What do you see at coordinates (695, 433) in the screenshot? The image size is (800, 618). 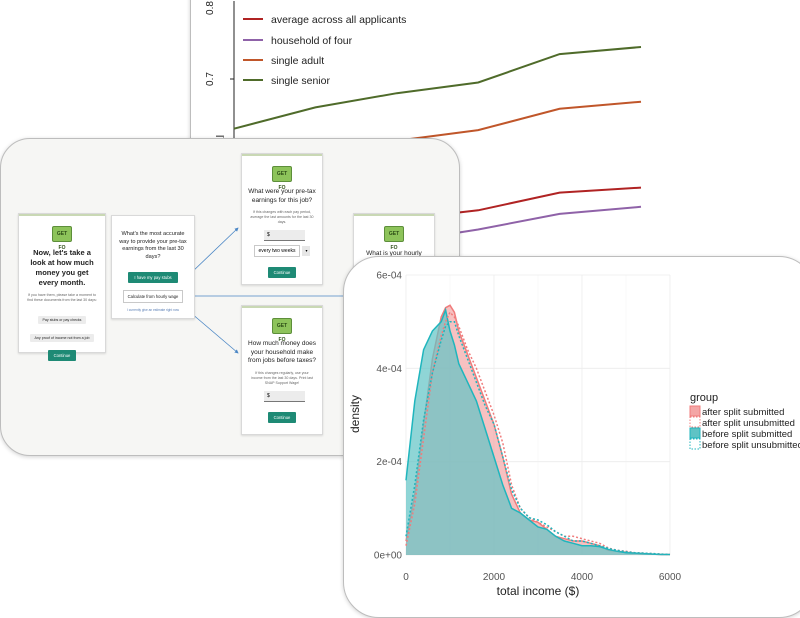 I see `legend-key-before-submitted` at bounding box center [695, 433].